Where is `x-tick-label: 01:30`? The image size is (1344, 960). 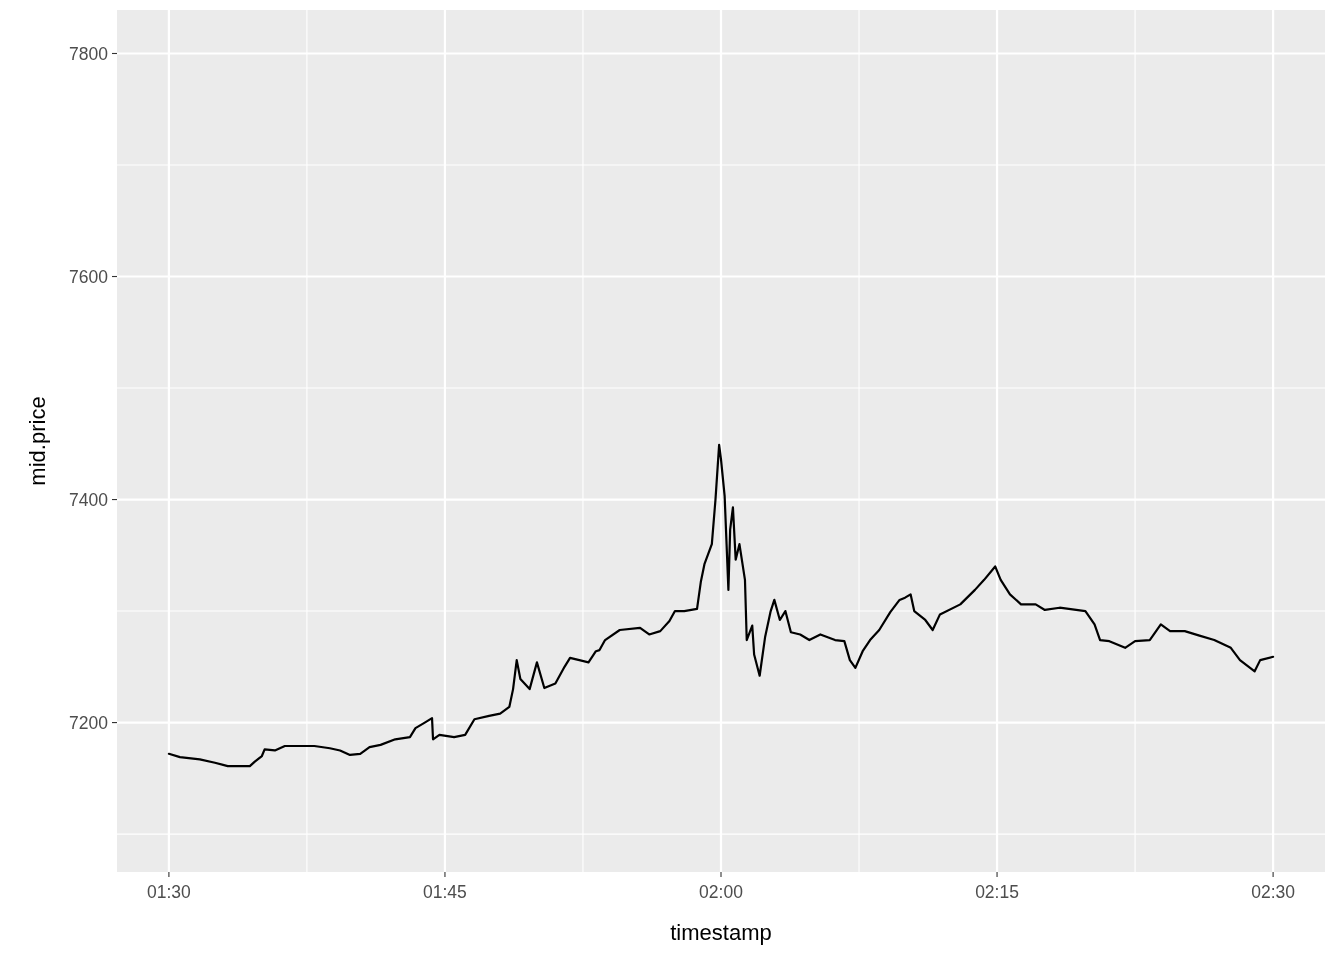 x-tick-label: 01:30 is located at coordinates (169, 892).